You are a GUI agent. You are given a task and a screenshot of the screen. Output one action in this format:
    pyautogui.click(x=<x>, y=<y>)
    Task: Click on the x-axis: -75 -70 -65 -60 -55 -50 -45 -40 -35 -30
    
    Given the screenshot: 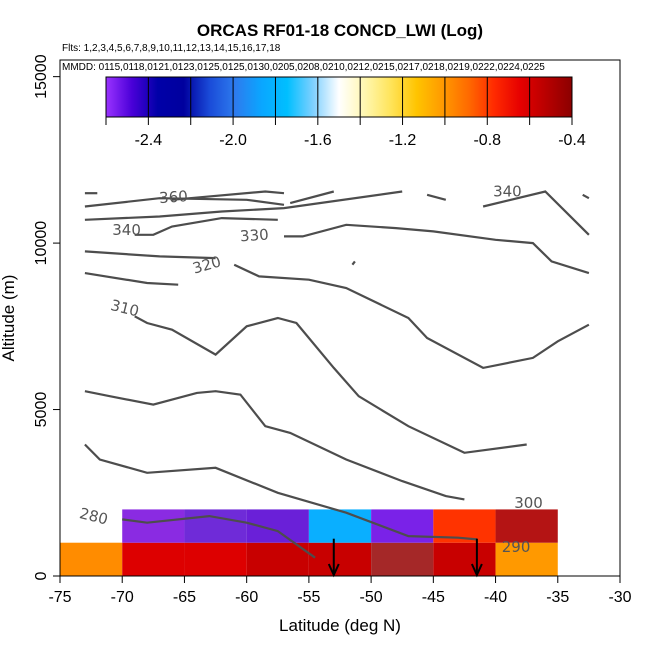 What is the action you would take?
    pyautogui.click(x=340, y=591)
    